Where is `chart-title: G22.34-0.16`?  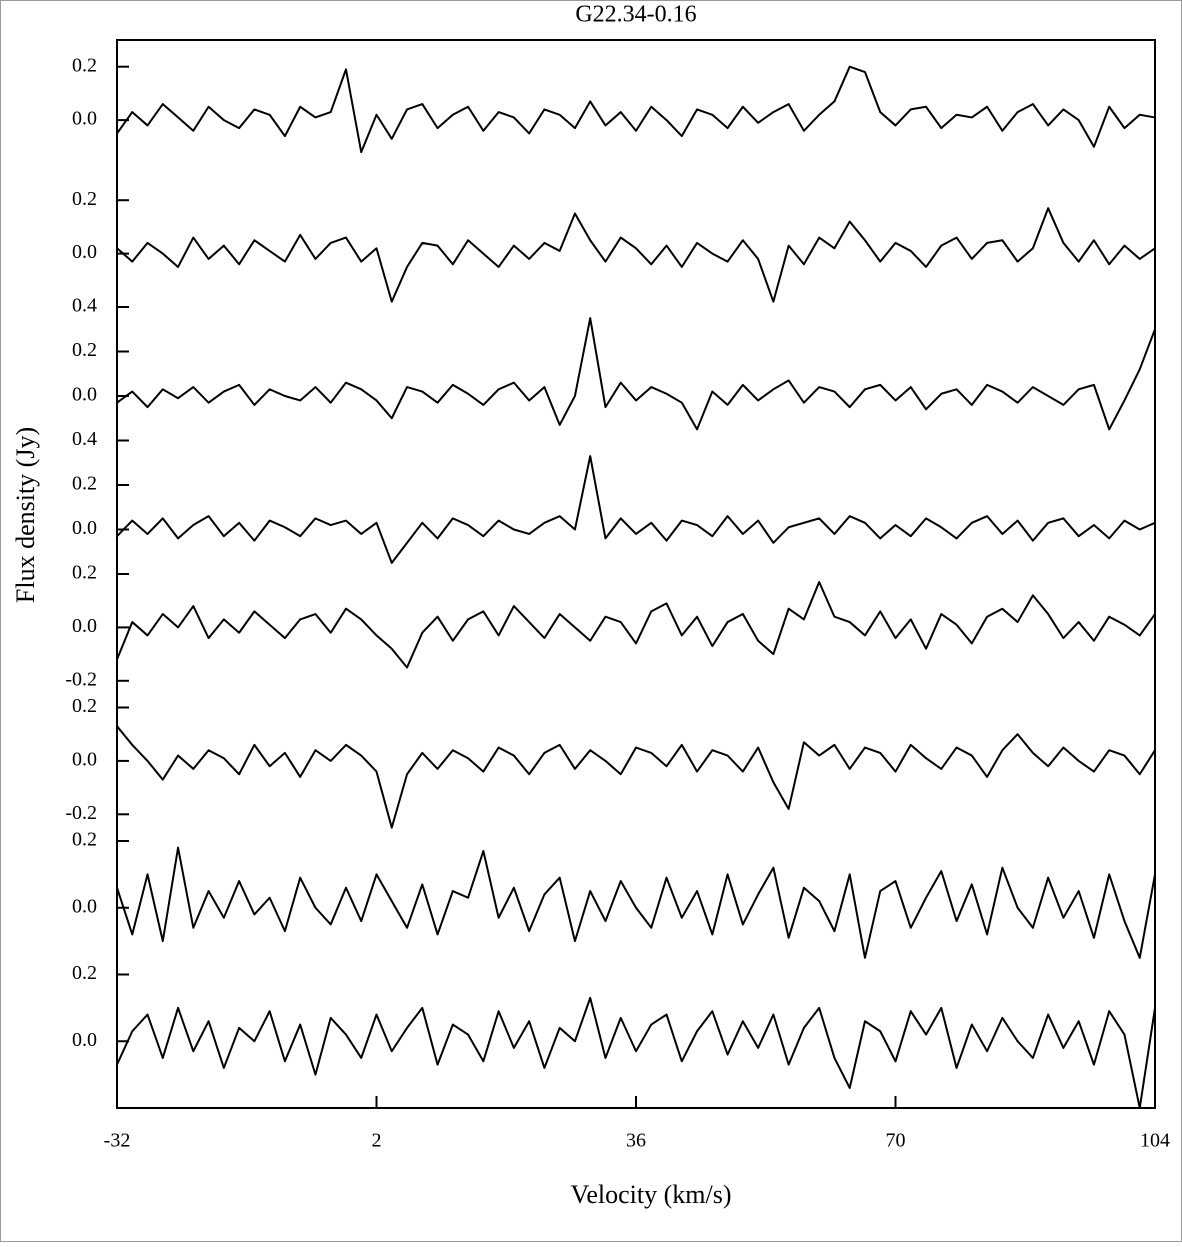 chart-title: G22.34-0.16 is located at coordinates (635, 15).